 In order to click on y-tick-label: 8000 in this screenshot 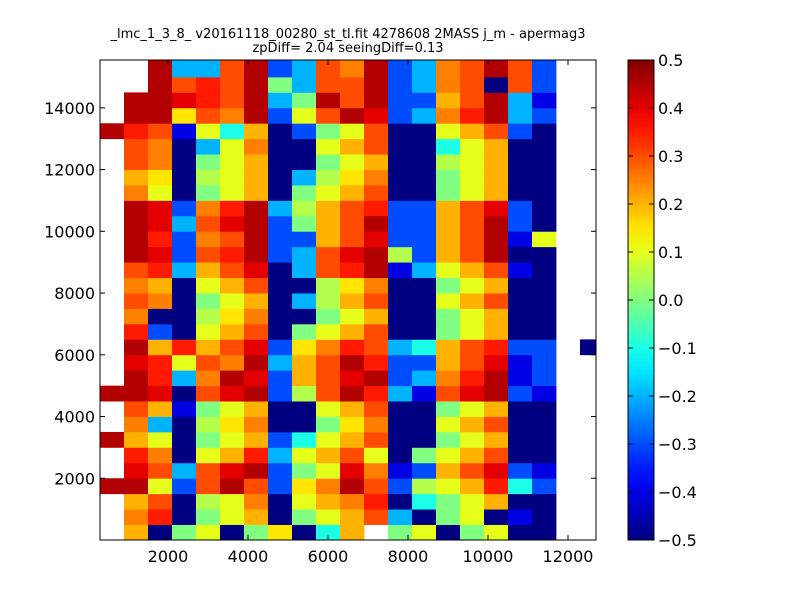, I will do `click(74, 293)`.